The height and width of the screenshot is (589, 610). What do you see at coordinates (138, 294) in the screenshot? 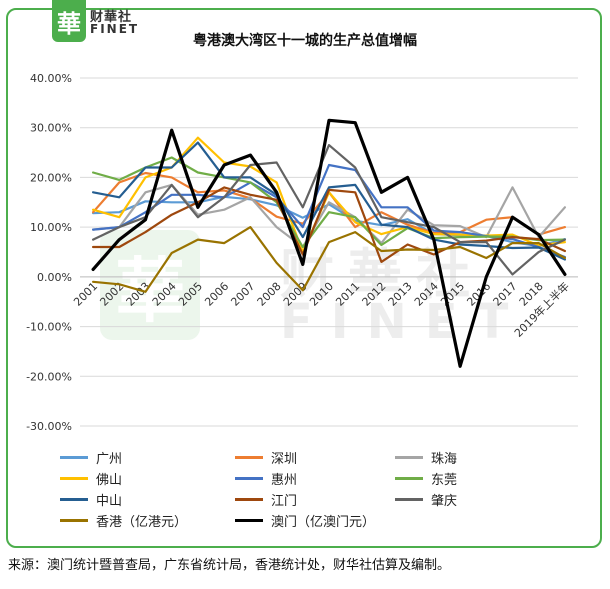
I see `x-tick-label: 2003` at bounding box center [138, 294].